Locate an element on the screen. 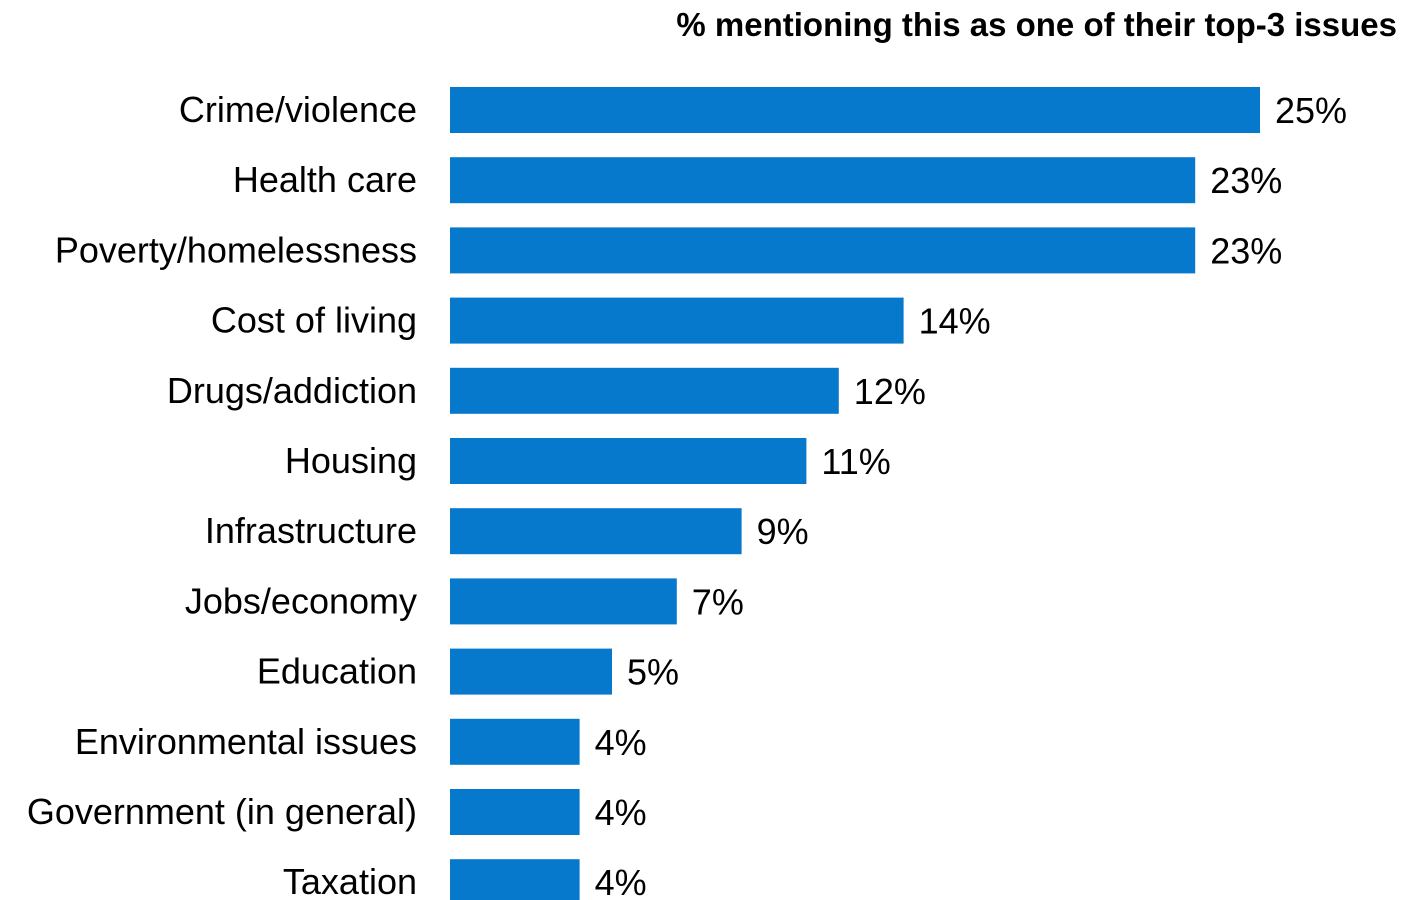  category-label: Drugs/addiction is located at coordinates (292, 390).